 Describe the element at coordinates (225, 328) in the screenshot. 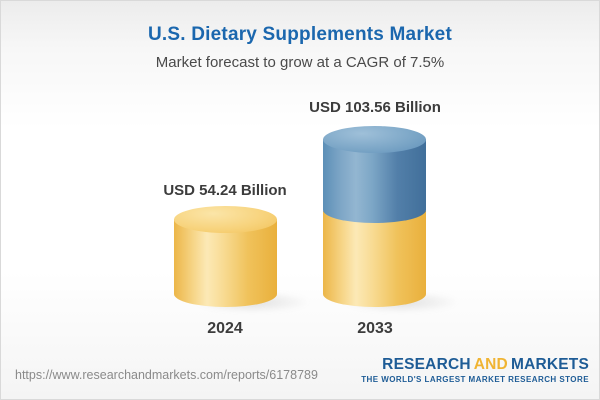

I see `category-label-2024: 2024` at that location.